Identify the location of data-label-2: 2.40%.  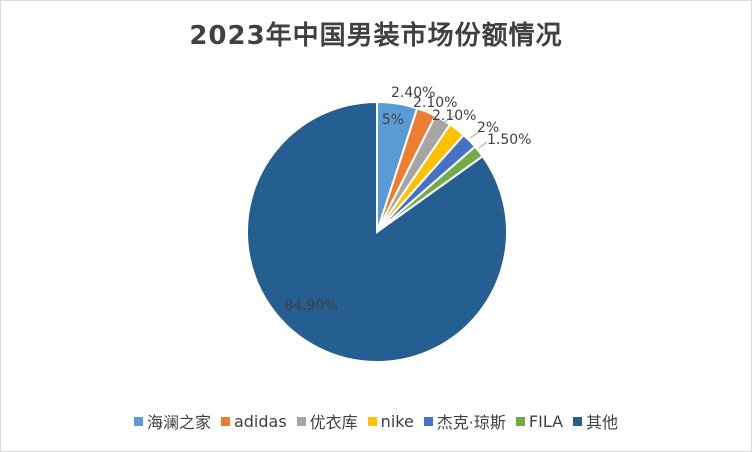
(413, 93).